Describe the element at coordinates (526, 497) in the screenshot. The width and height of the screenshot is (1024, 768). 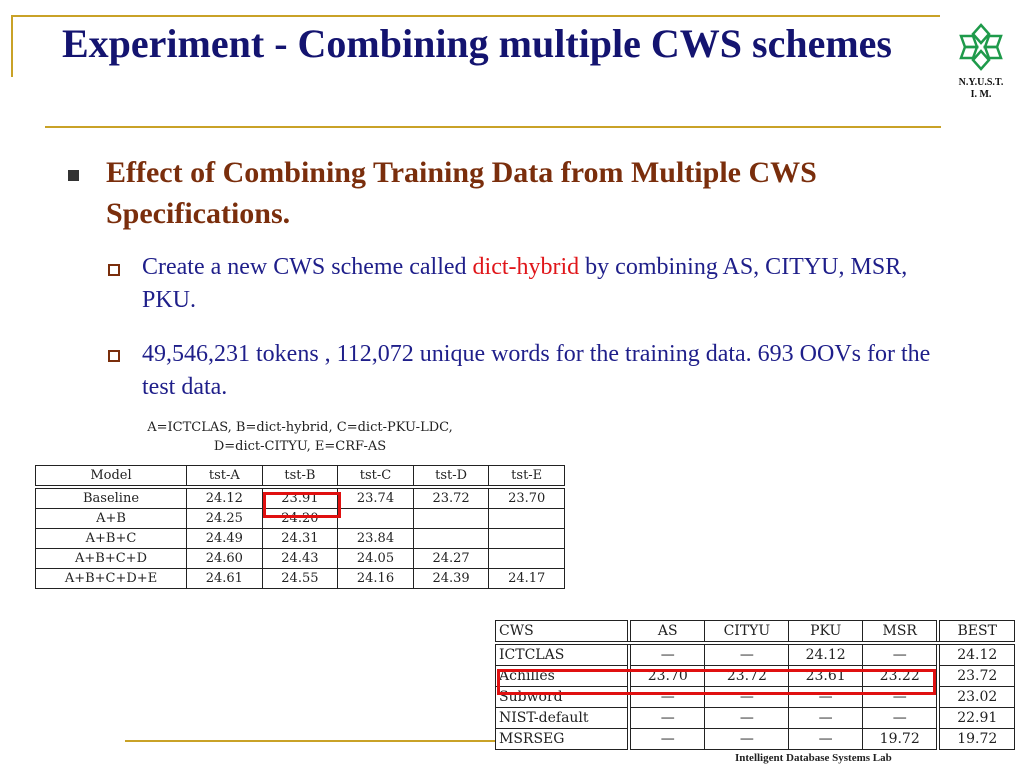
I see `table-cell: 23.70` at that location.